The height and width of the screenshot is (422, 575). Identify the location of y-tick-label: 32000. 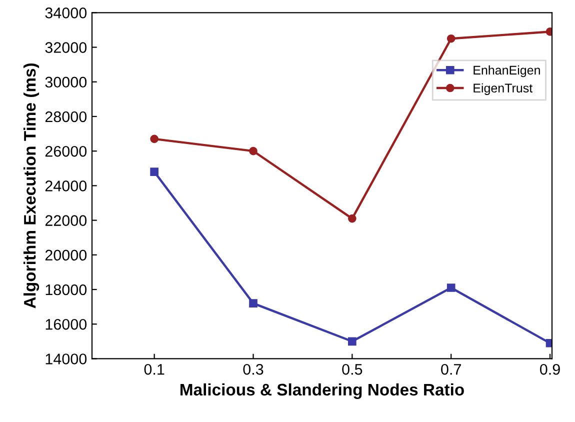
(66, 47).